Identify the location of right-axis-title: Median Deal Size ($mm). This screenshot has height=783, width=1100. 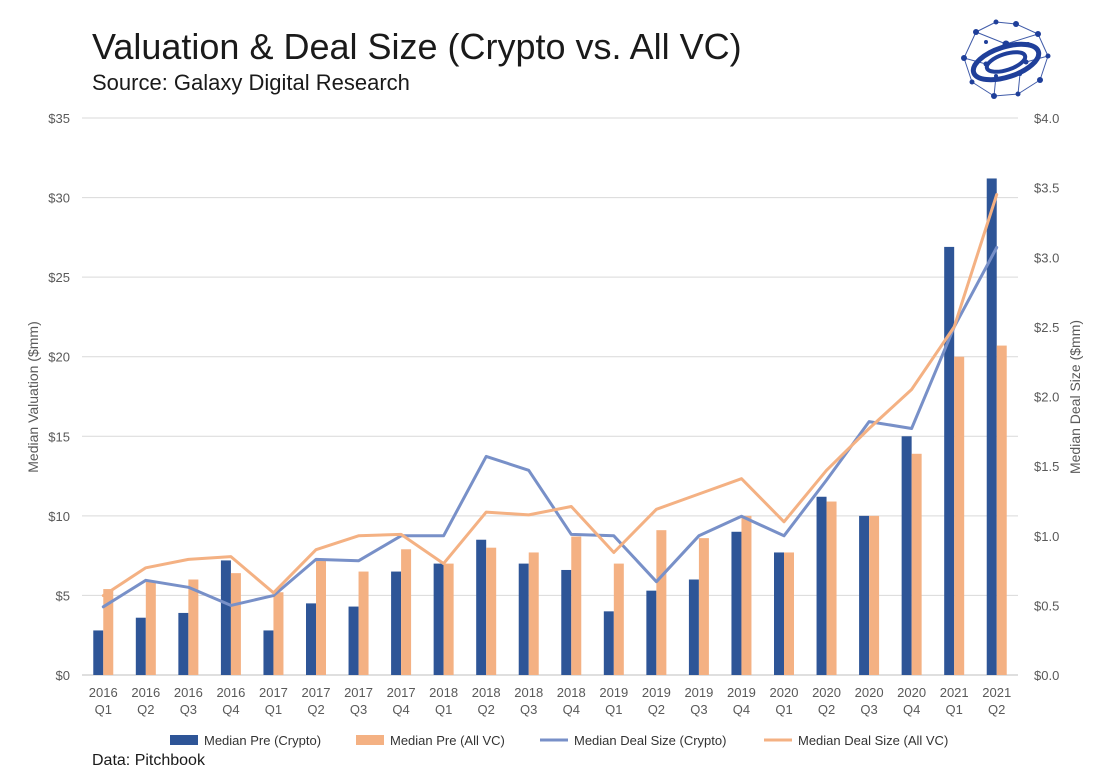
(1075, 397).